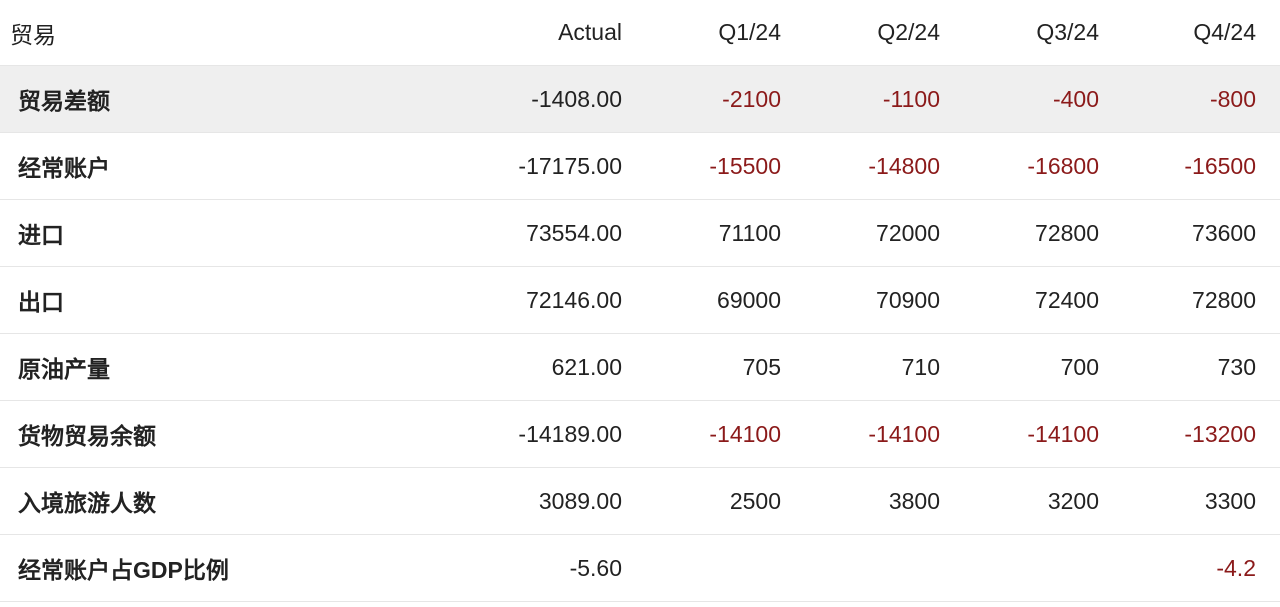 The height and width of the screenshot is (607, 1280). I want to click on row-q2: 3800, so click(914, 500).